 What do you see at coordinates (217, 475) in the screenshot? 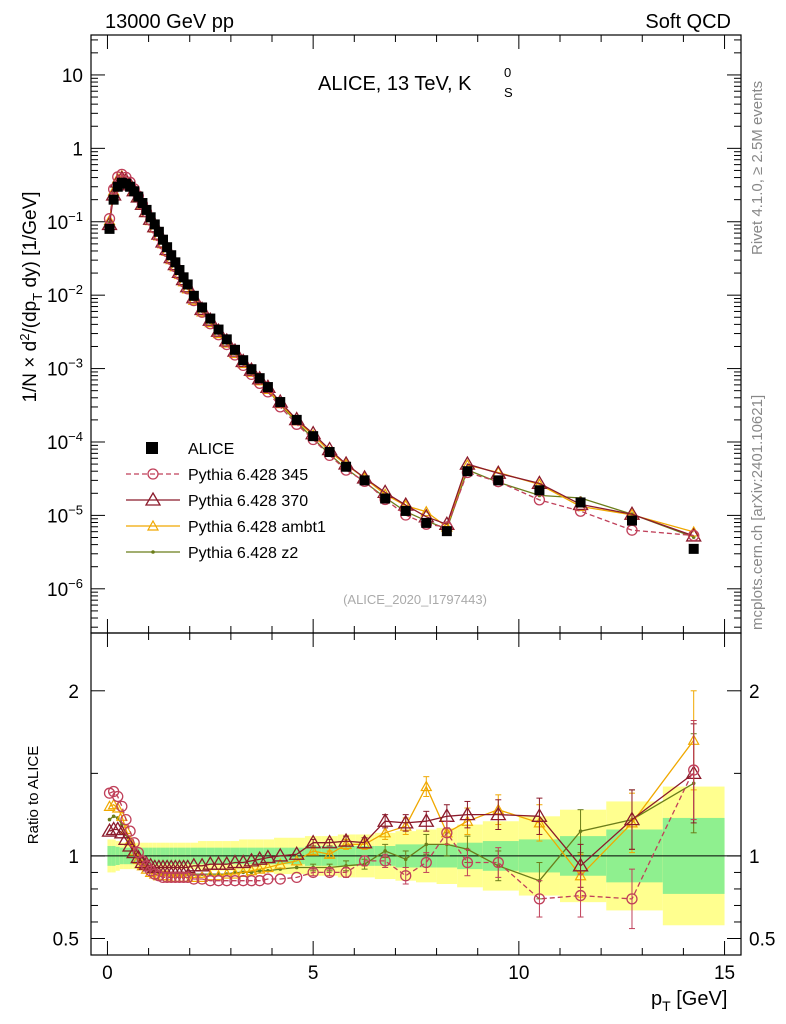
I see `legend-item-p345: Pythia 6.428 345` at bounding box center [217, 475].